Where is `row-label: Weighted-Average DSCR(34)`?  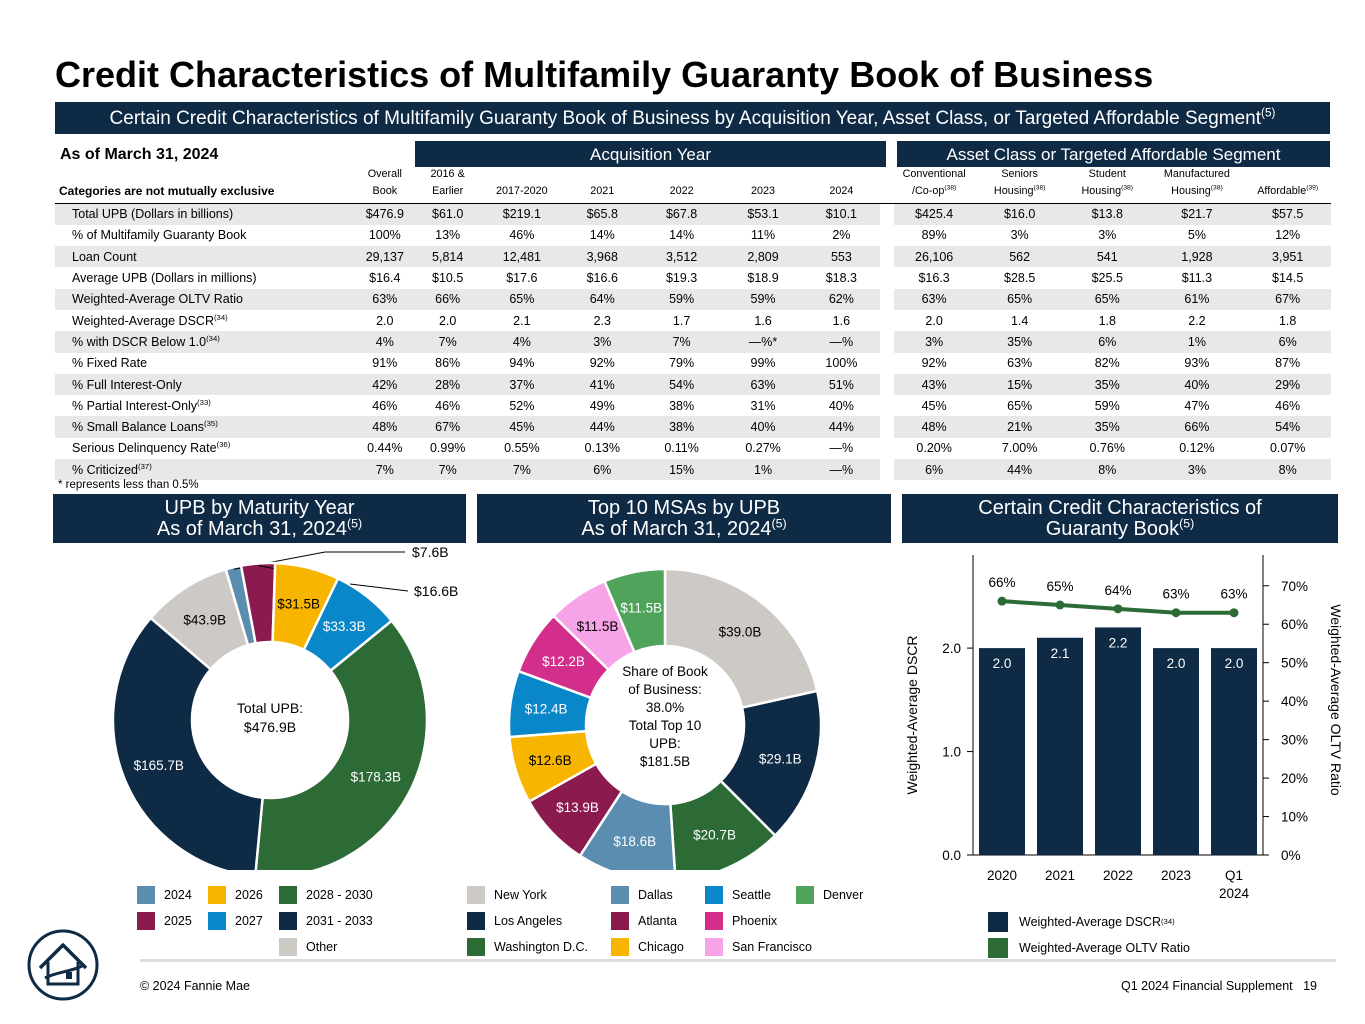
row-label: Weighted-Average DSCR(34) is located at coordinates (204, 320).